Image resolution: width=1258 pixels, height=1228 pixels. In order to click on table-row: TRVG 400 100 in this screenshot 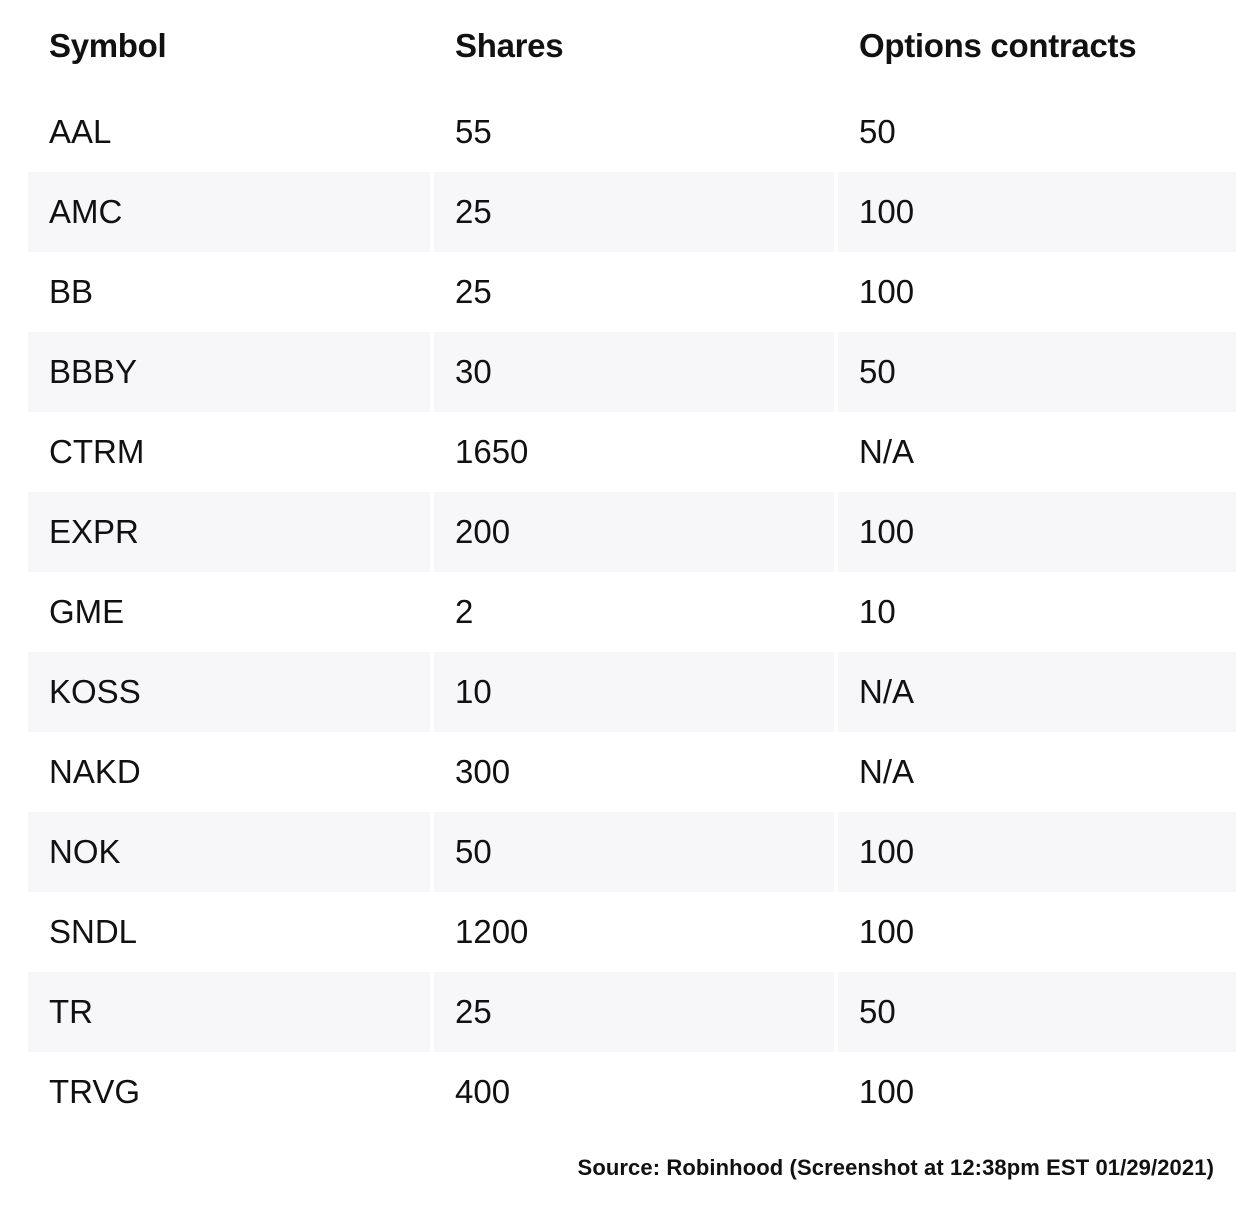, I will do `click(632, 1092)`.